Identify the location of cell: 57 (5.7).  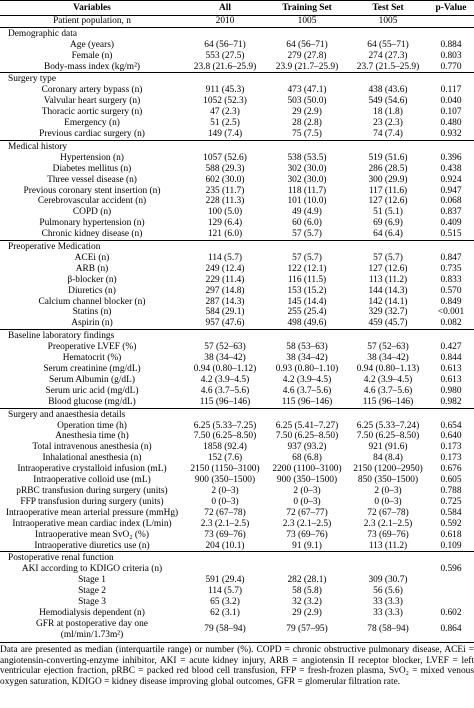
(307, 257).